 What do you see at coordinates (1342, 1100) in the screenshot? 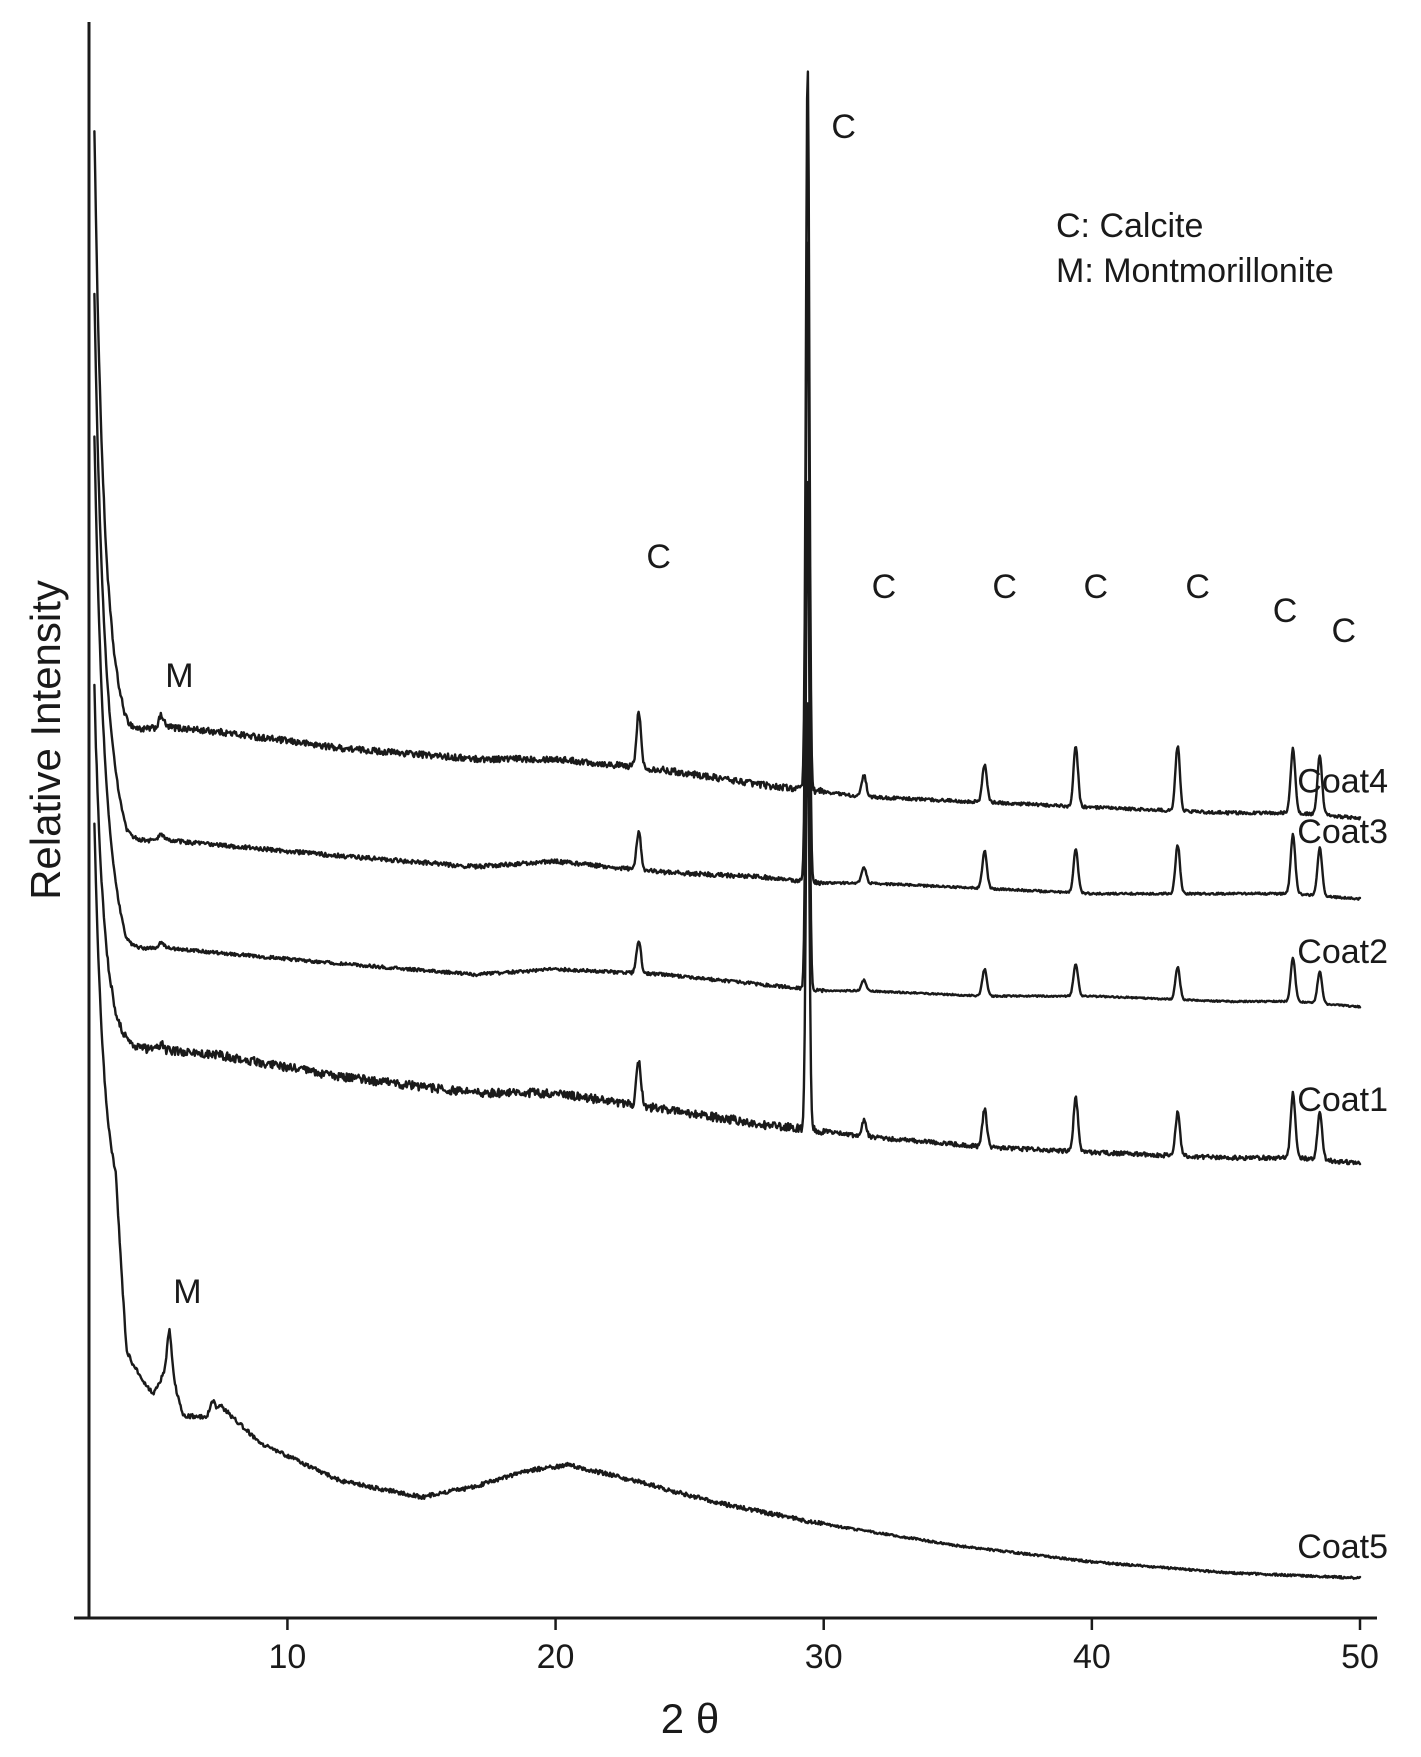
I see `series-label-coat1: Coat1` at bounding box center [1342, 1100].